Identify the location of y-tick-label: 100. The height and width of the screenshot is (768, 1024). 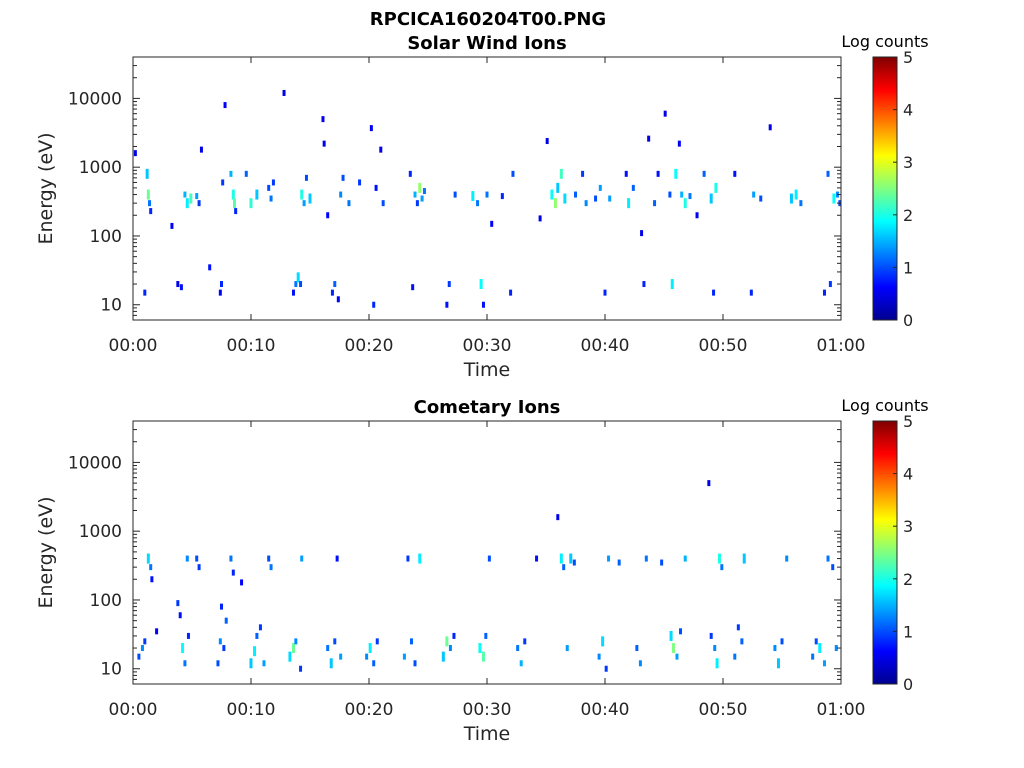
(106, 601).